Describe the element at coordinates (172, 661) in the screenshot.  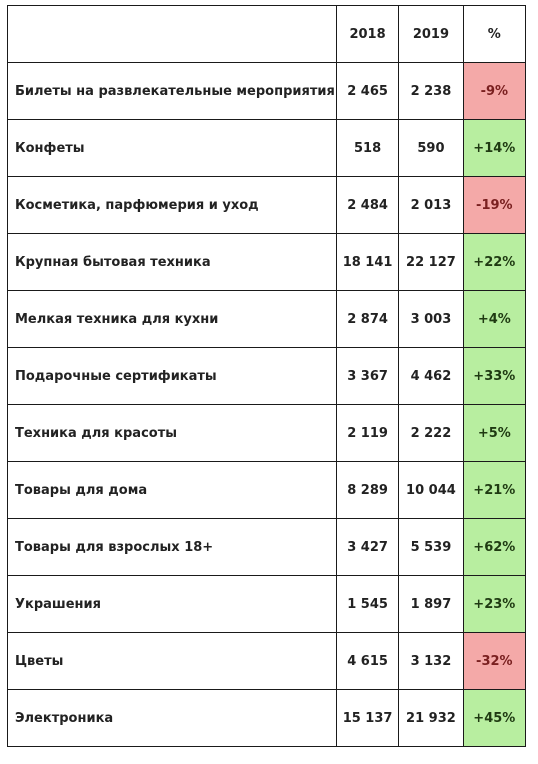
I see `category-name-cell: Цветы` at that location.